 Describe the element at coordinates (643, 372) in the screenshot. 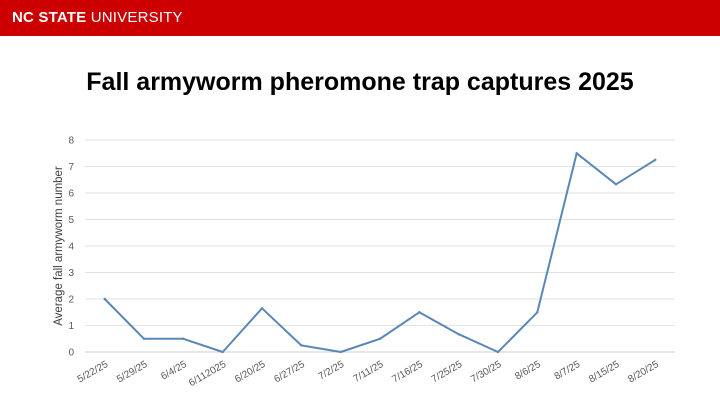

I see `x-tick-label: 8/20/25` at that location.